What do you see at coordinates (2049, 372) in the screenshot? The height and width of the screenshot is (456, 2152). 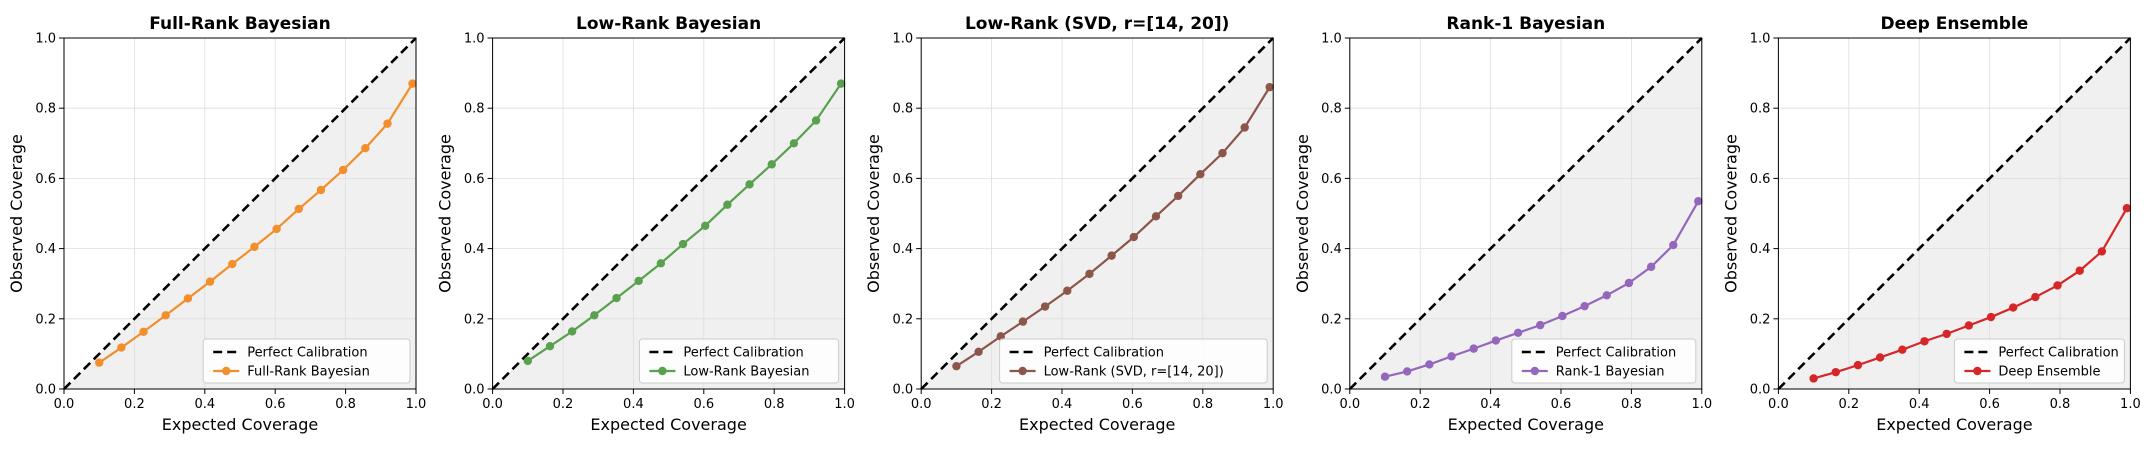 I see `legend-label-series: Deep Ensemble` at bounding box center [2049, 372].